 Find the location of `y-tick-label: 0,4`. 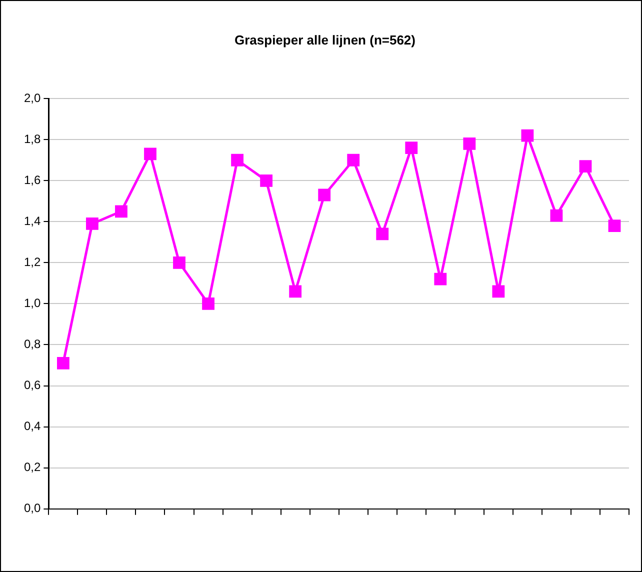

y-tick-label: 0,4 is located at coordinates (32, 426).